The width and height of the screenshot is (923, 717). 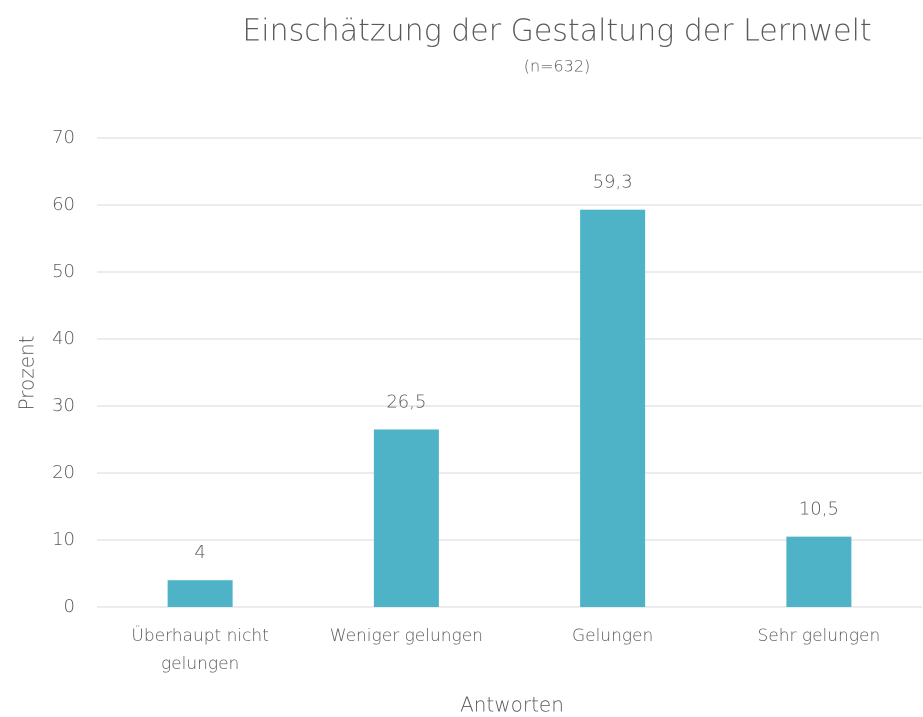 I want to click on x-tick-label: Weniger gelungen, so click(x=406, y=636).